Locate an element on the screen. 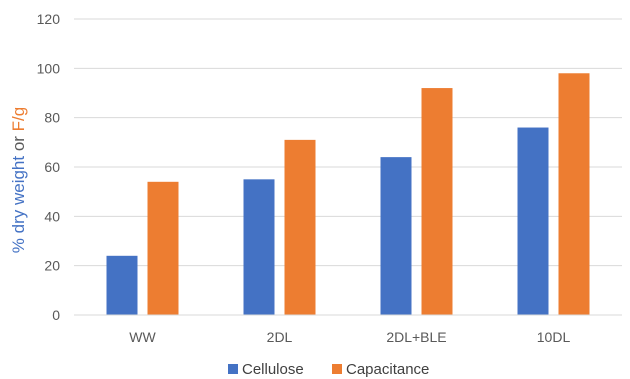 The image size is (630, 379). y-tick-label: 20 is located at coordinates (52, 266).